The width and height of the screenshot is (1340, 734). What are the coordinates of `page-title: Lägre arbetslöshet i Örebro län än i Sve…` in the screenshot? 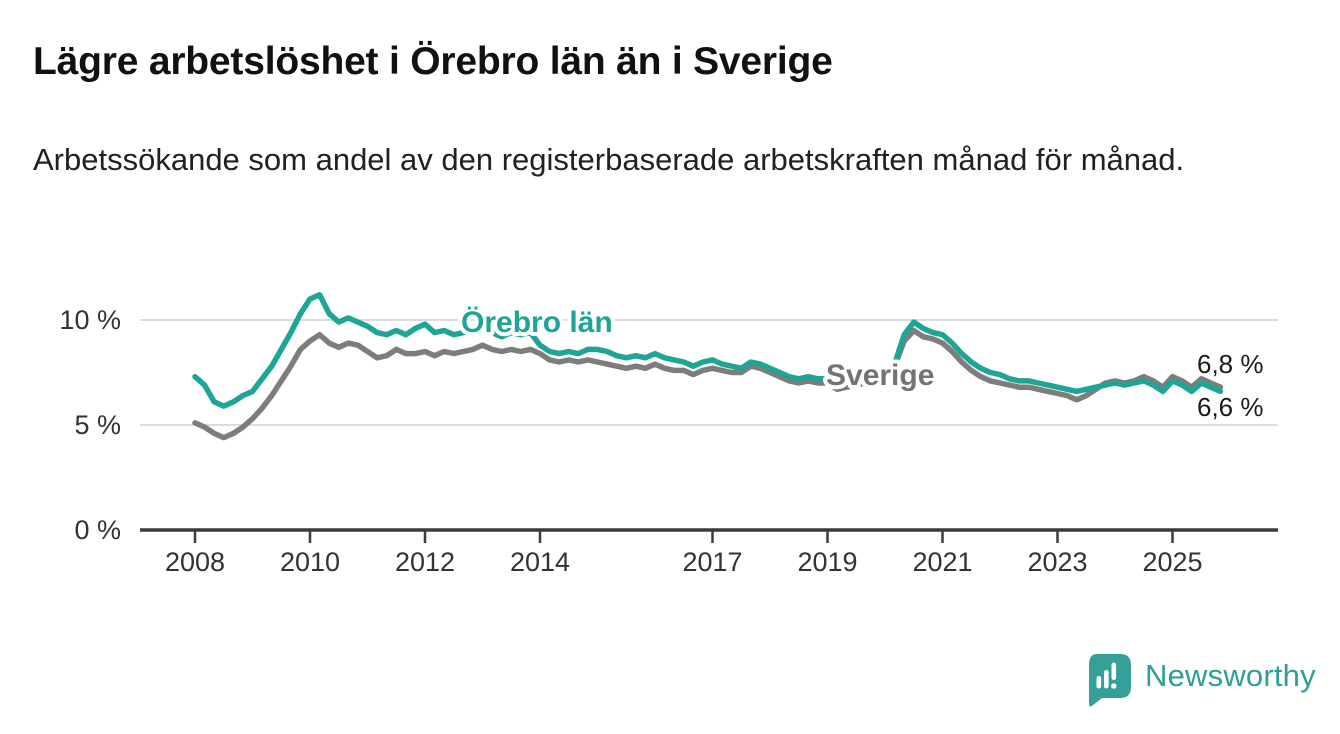 It's located at (433, 61).